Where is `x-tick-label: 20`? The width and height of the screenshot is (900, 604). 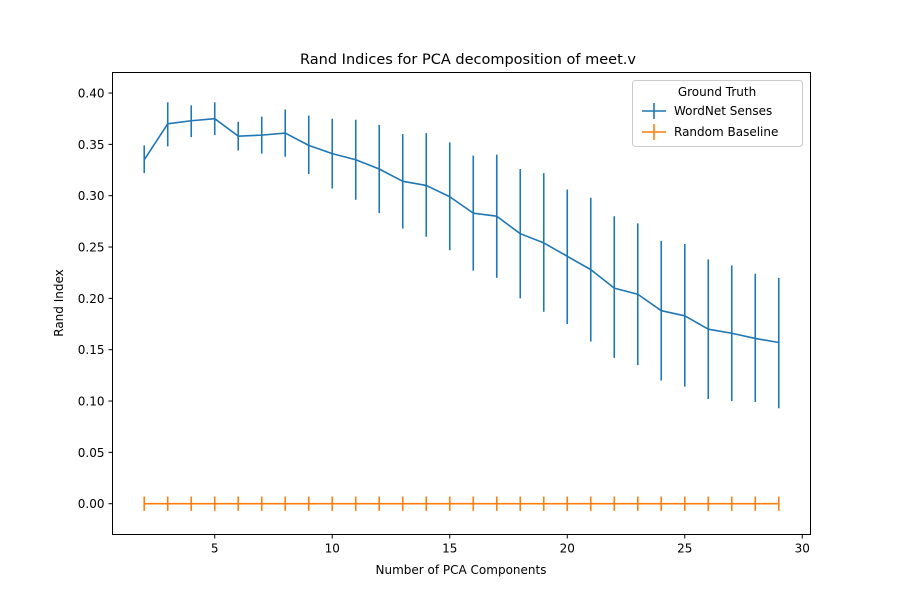 x-tick-label: 20 is located at coordinates (567, 549).